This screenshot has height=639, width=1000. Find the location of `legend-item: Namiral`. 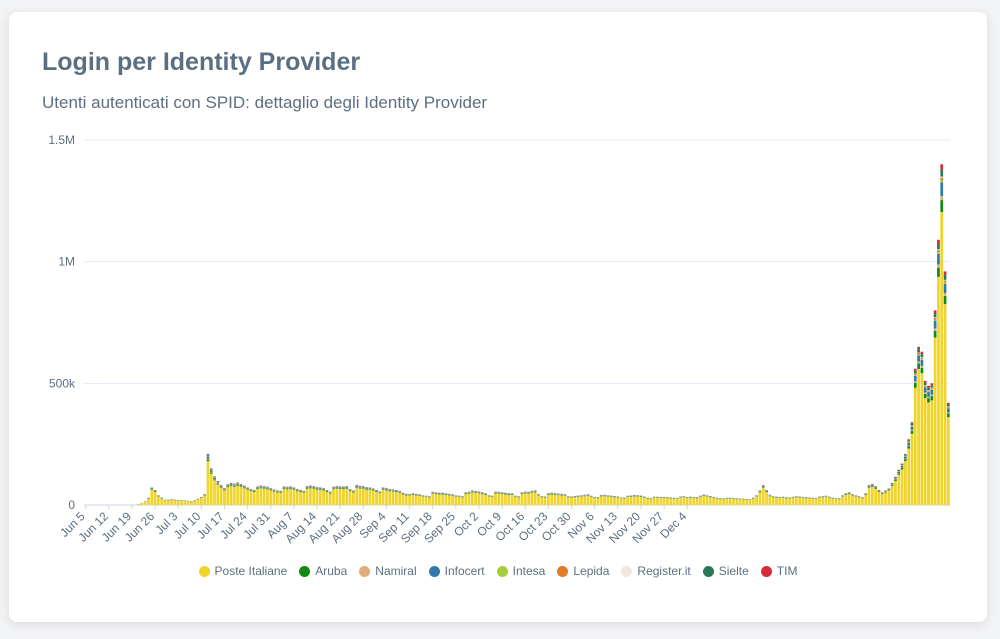

legend-item: Namiral is located at coordinates (388, 571).